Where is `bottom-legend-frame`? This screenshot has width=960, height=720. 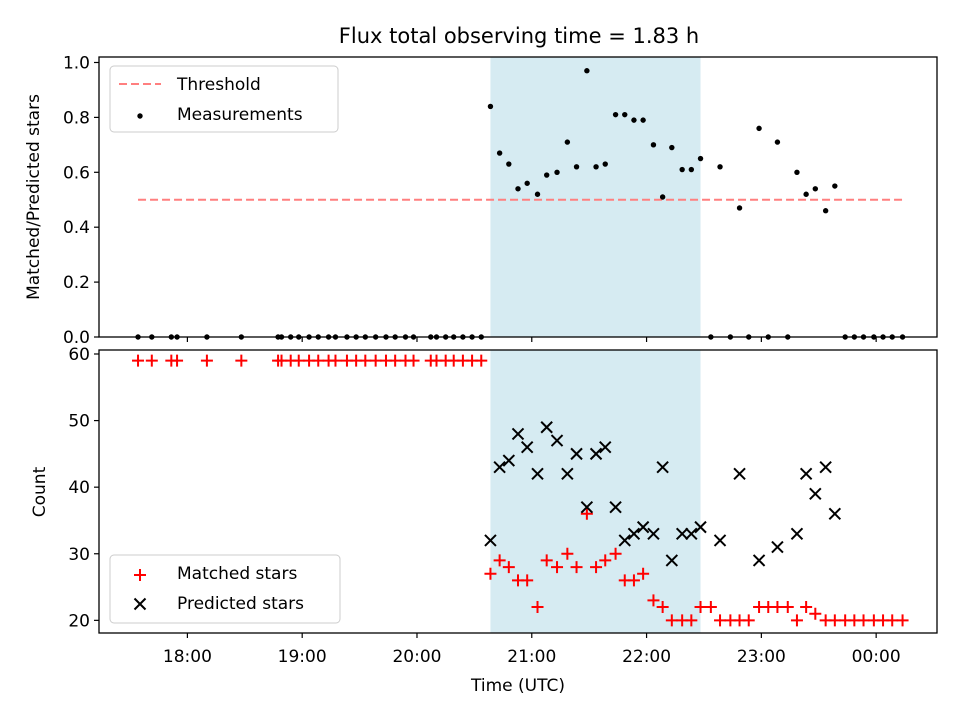
bottom-legend-frame is located at coordinates (225, 589).